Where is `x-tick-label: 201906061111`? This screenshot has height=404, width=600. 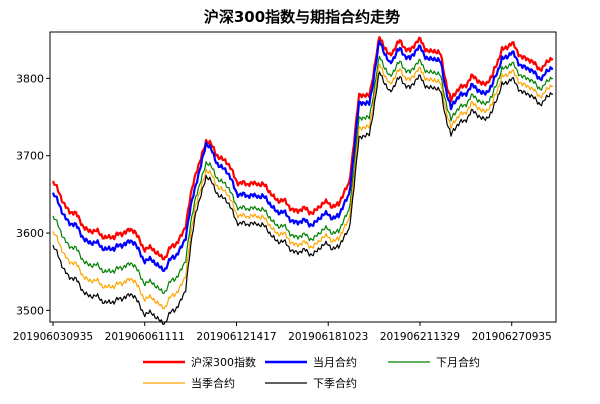 x-tick-label: 201906061111 is located at coordinates (145, 337).